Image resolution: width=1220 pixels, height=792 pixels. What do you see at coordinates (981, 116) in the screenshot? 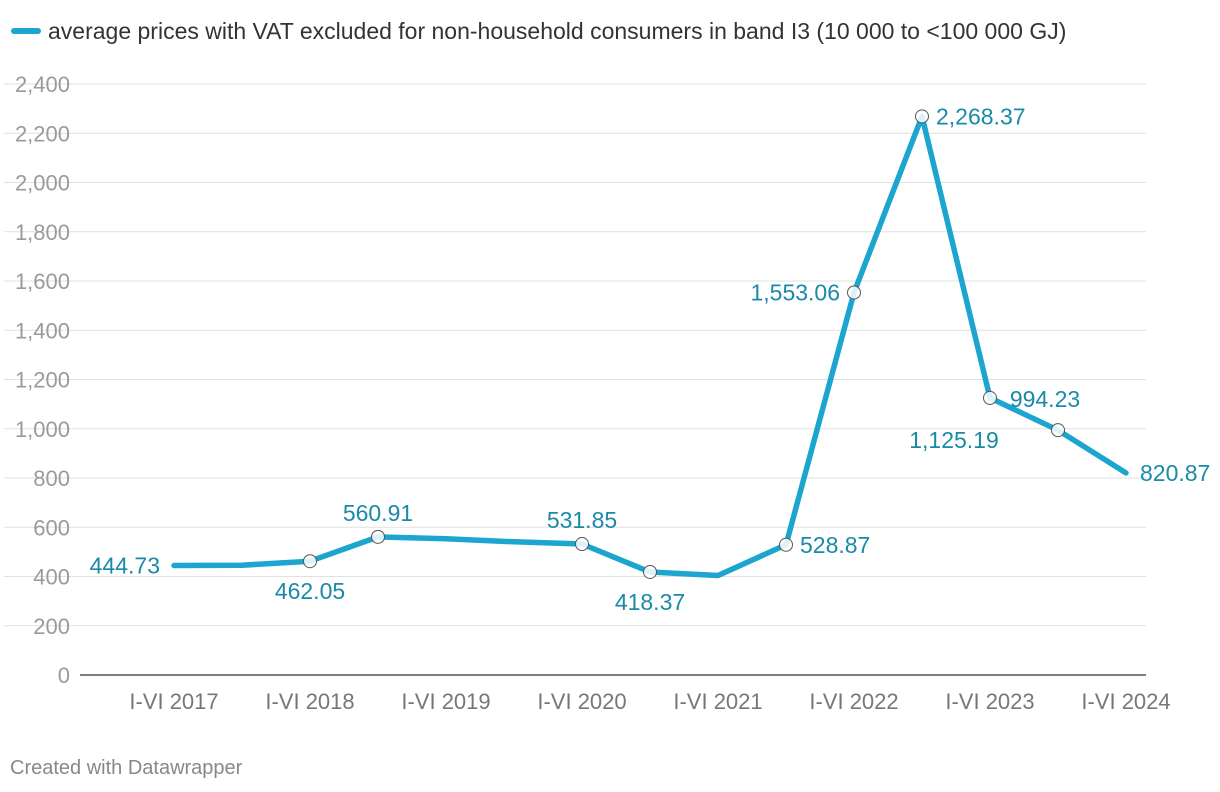
I see `data-label: 2,268.37` at bounding box center [981, 116].